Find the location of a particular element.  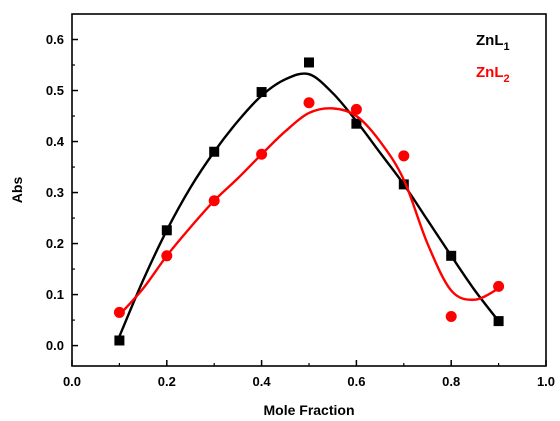

legend-entry: ZnL1 is located at coordinates (493, 42).